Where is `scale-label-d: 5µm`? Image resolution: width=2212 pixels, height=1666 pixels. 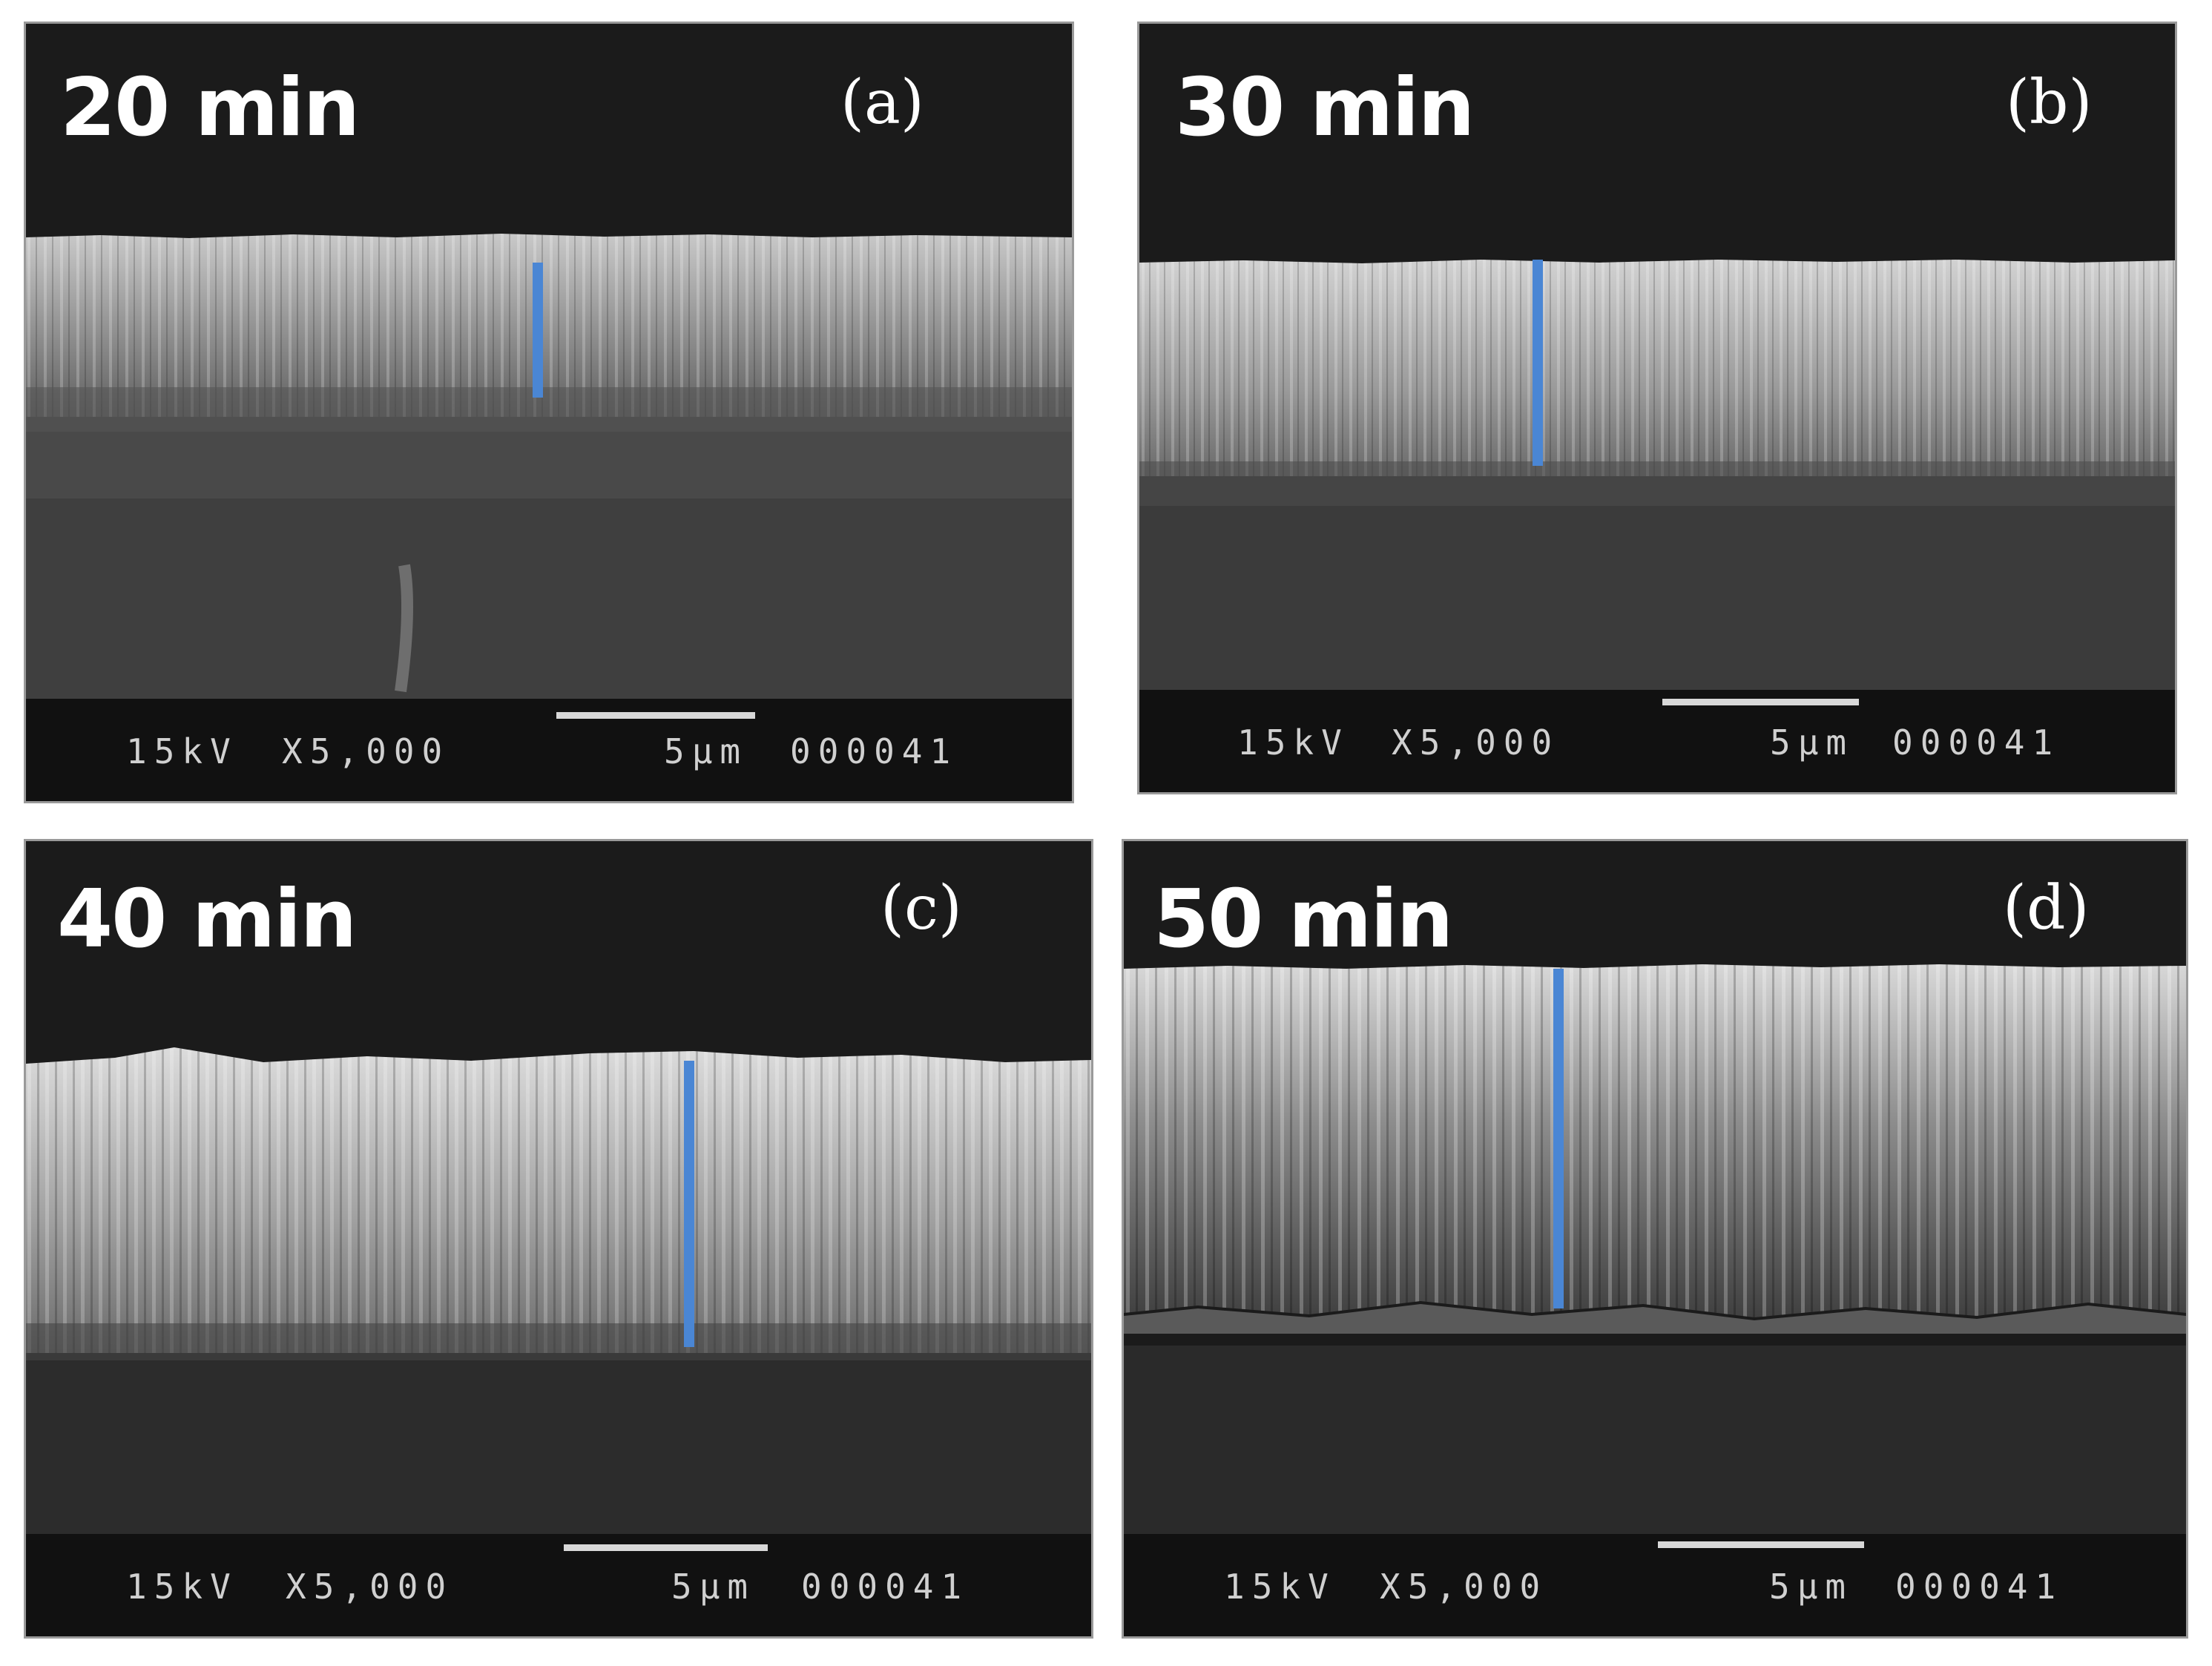 scale-label-d: 5µm is located at coordinates (1812, 1587).